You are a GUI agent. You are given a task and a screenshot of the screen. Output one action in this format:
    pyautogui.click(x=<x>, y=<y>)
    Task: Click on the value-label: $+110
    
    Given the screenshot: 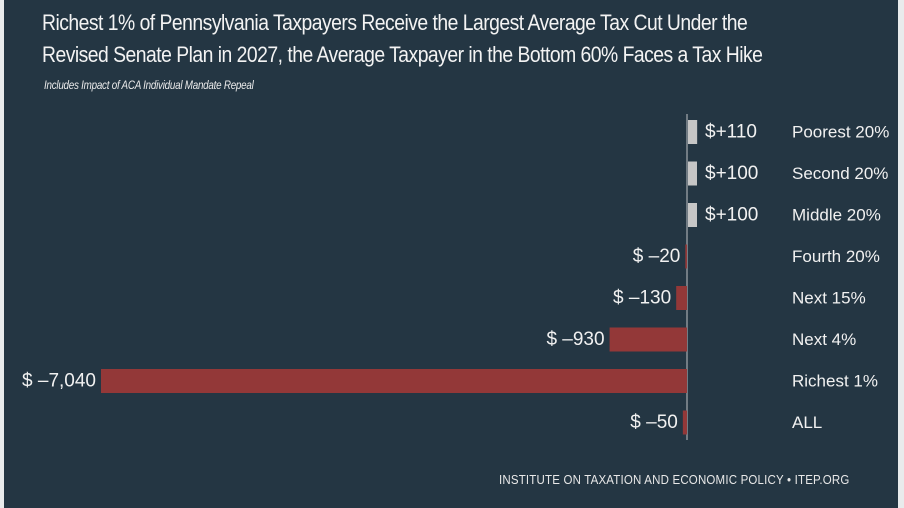 What is the action you would take?
    pyautogui.click(x=731, y=132)
    